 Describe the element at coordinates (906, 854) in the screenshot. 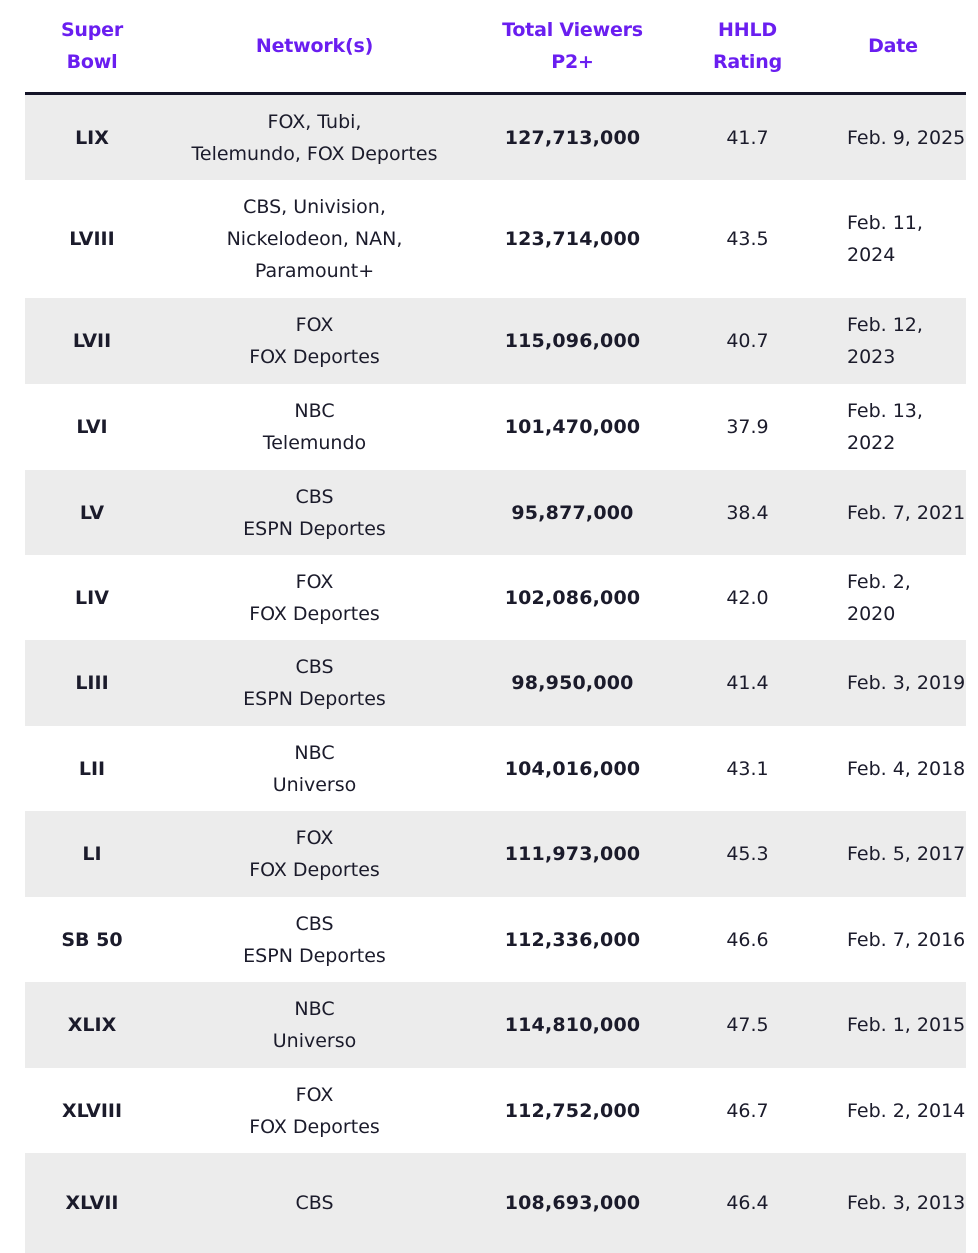

I see `date-cell: Feb. 5, 2017` at that location.